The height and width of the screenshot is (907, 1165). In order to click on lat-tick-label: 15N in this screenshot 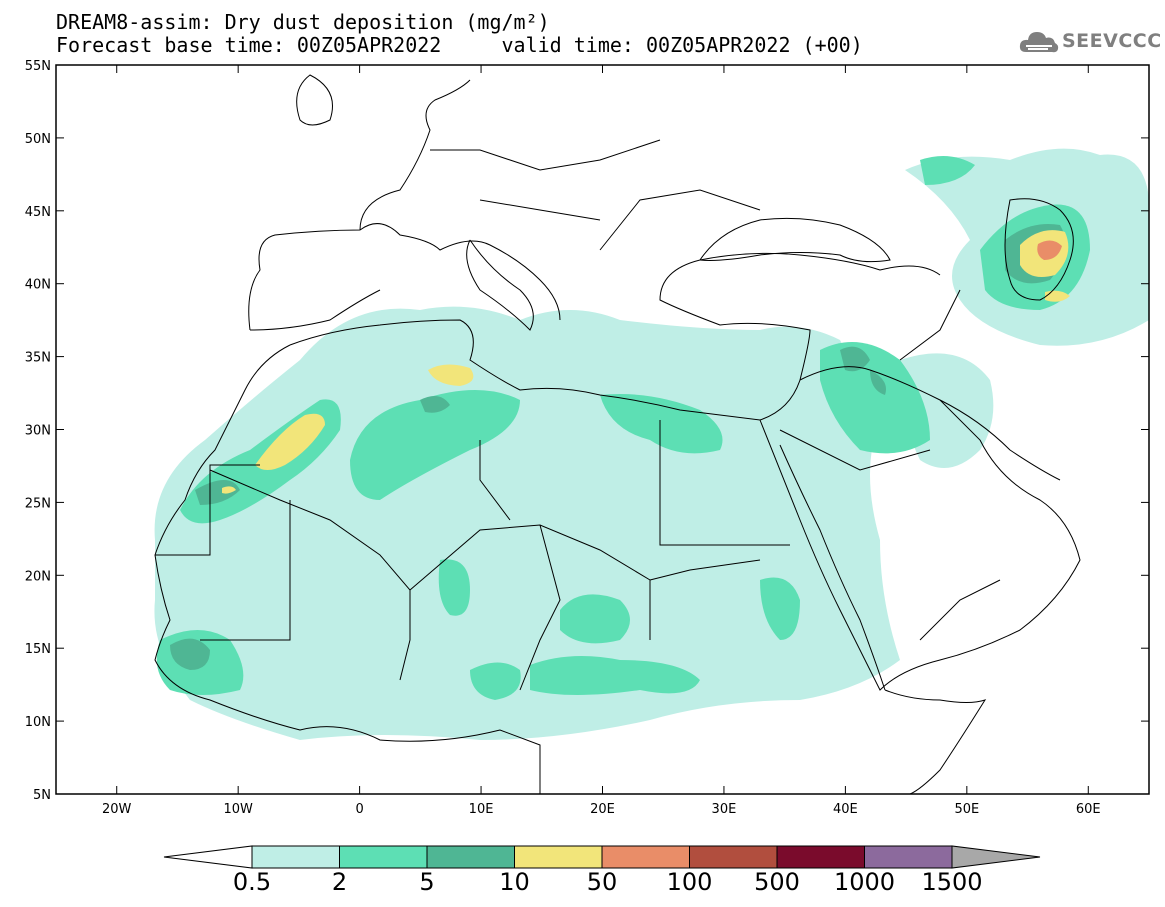, I will do `click(38, 649)`.